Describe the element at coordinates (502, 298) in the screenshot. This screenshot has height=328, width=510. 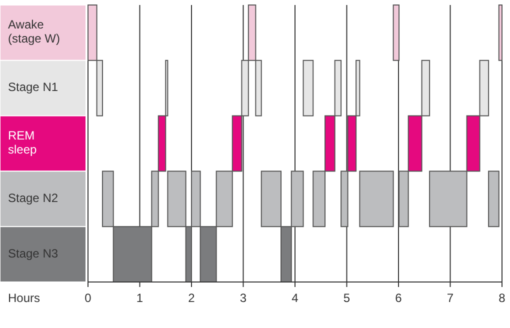
I see `x-tick-label: 8` at that location.